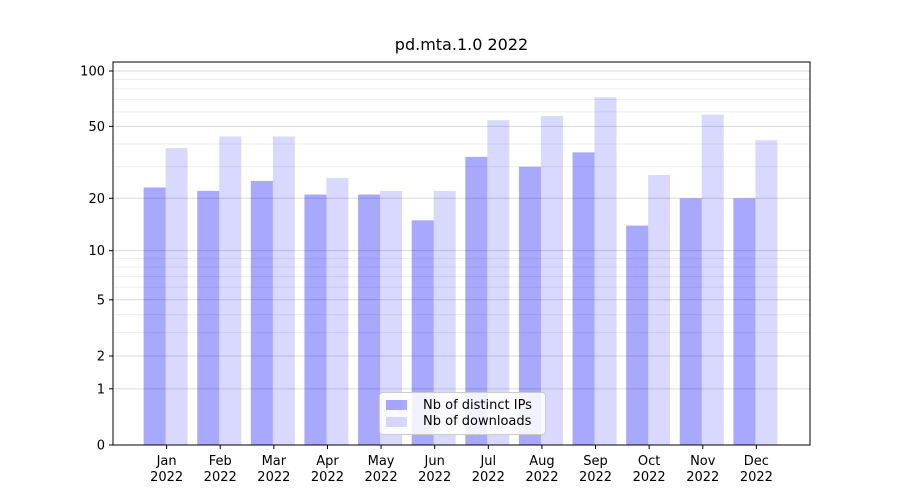 The height and width of the screenshot is (500, 900). I want to click on x-tick-year-feb: 2022, so click(220, 477).